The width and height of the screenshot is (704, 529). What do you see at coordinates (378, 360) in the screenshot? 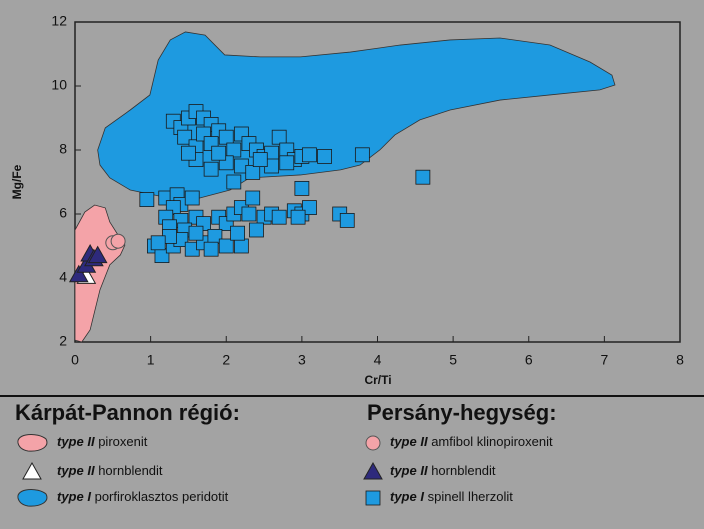
I see `x-tick-label: 4` at bounding box center [378, 360].